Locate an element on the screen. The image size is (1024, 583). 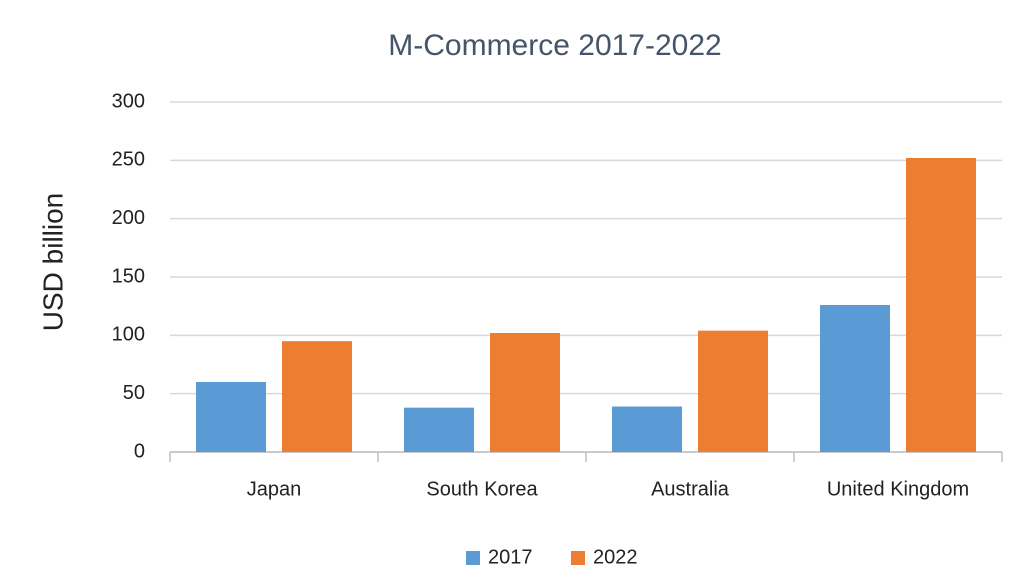
y-tick-label: 0 is located at coordinates (139, 451).